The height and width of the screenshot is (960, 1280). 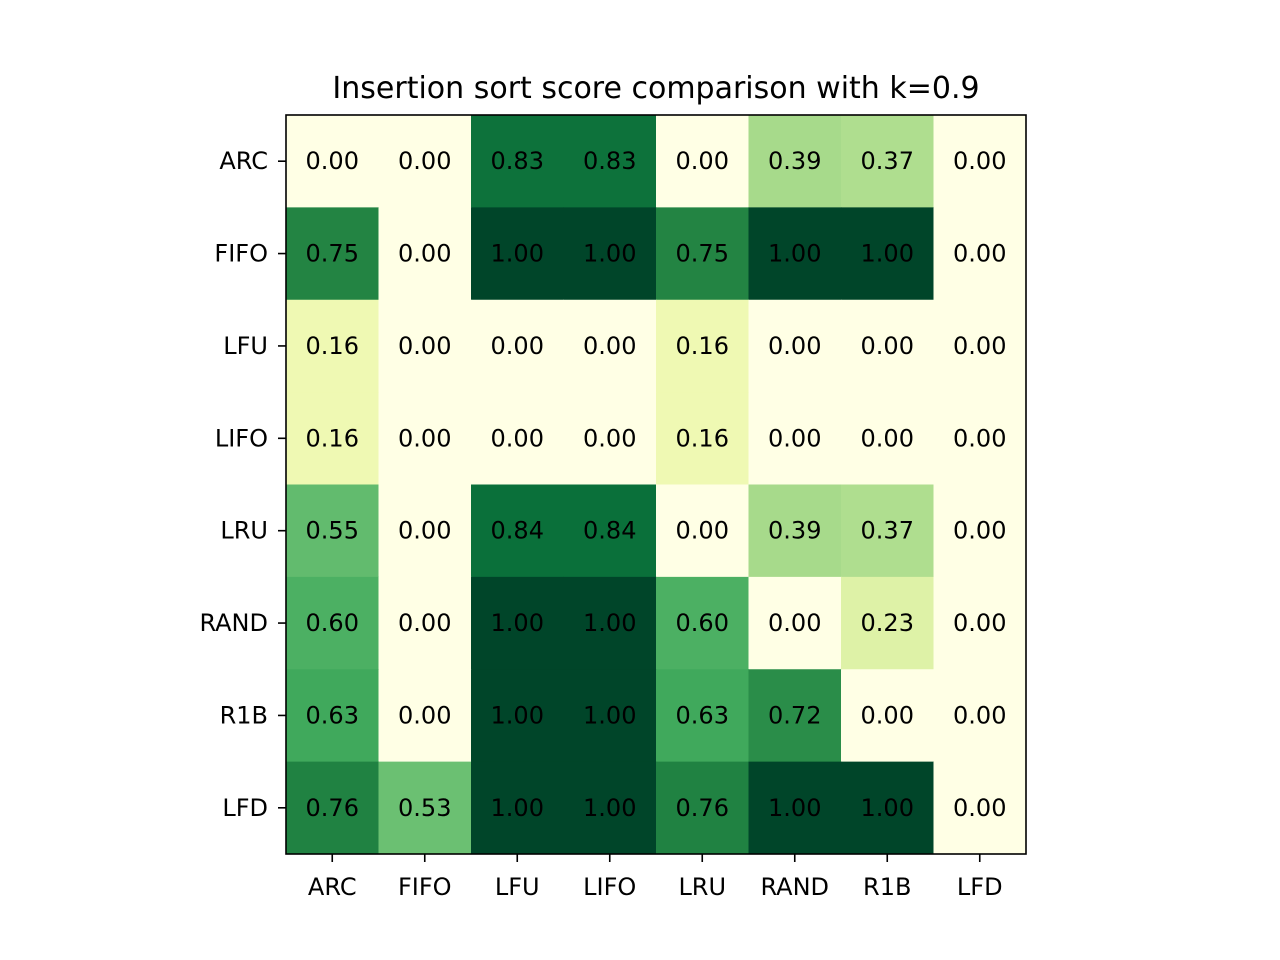 What do you see at coordinates (241, 254) in the screenshot?
I see `y-tick-label: FIFO` at bounding box center [241, 254].